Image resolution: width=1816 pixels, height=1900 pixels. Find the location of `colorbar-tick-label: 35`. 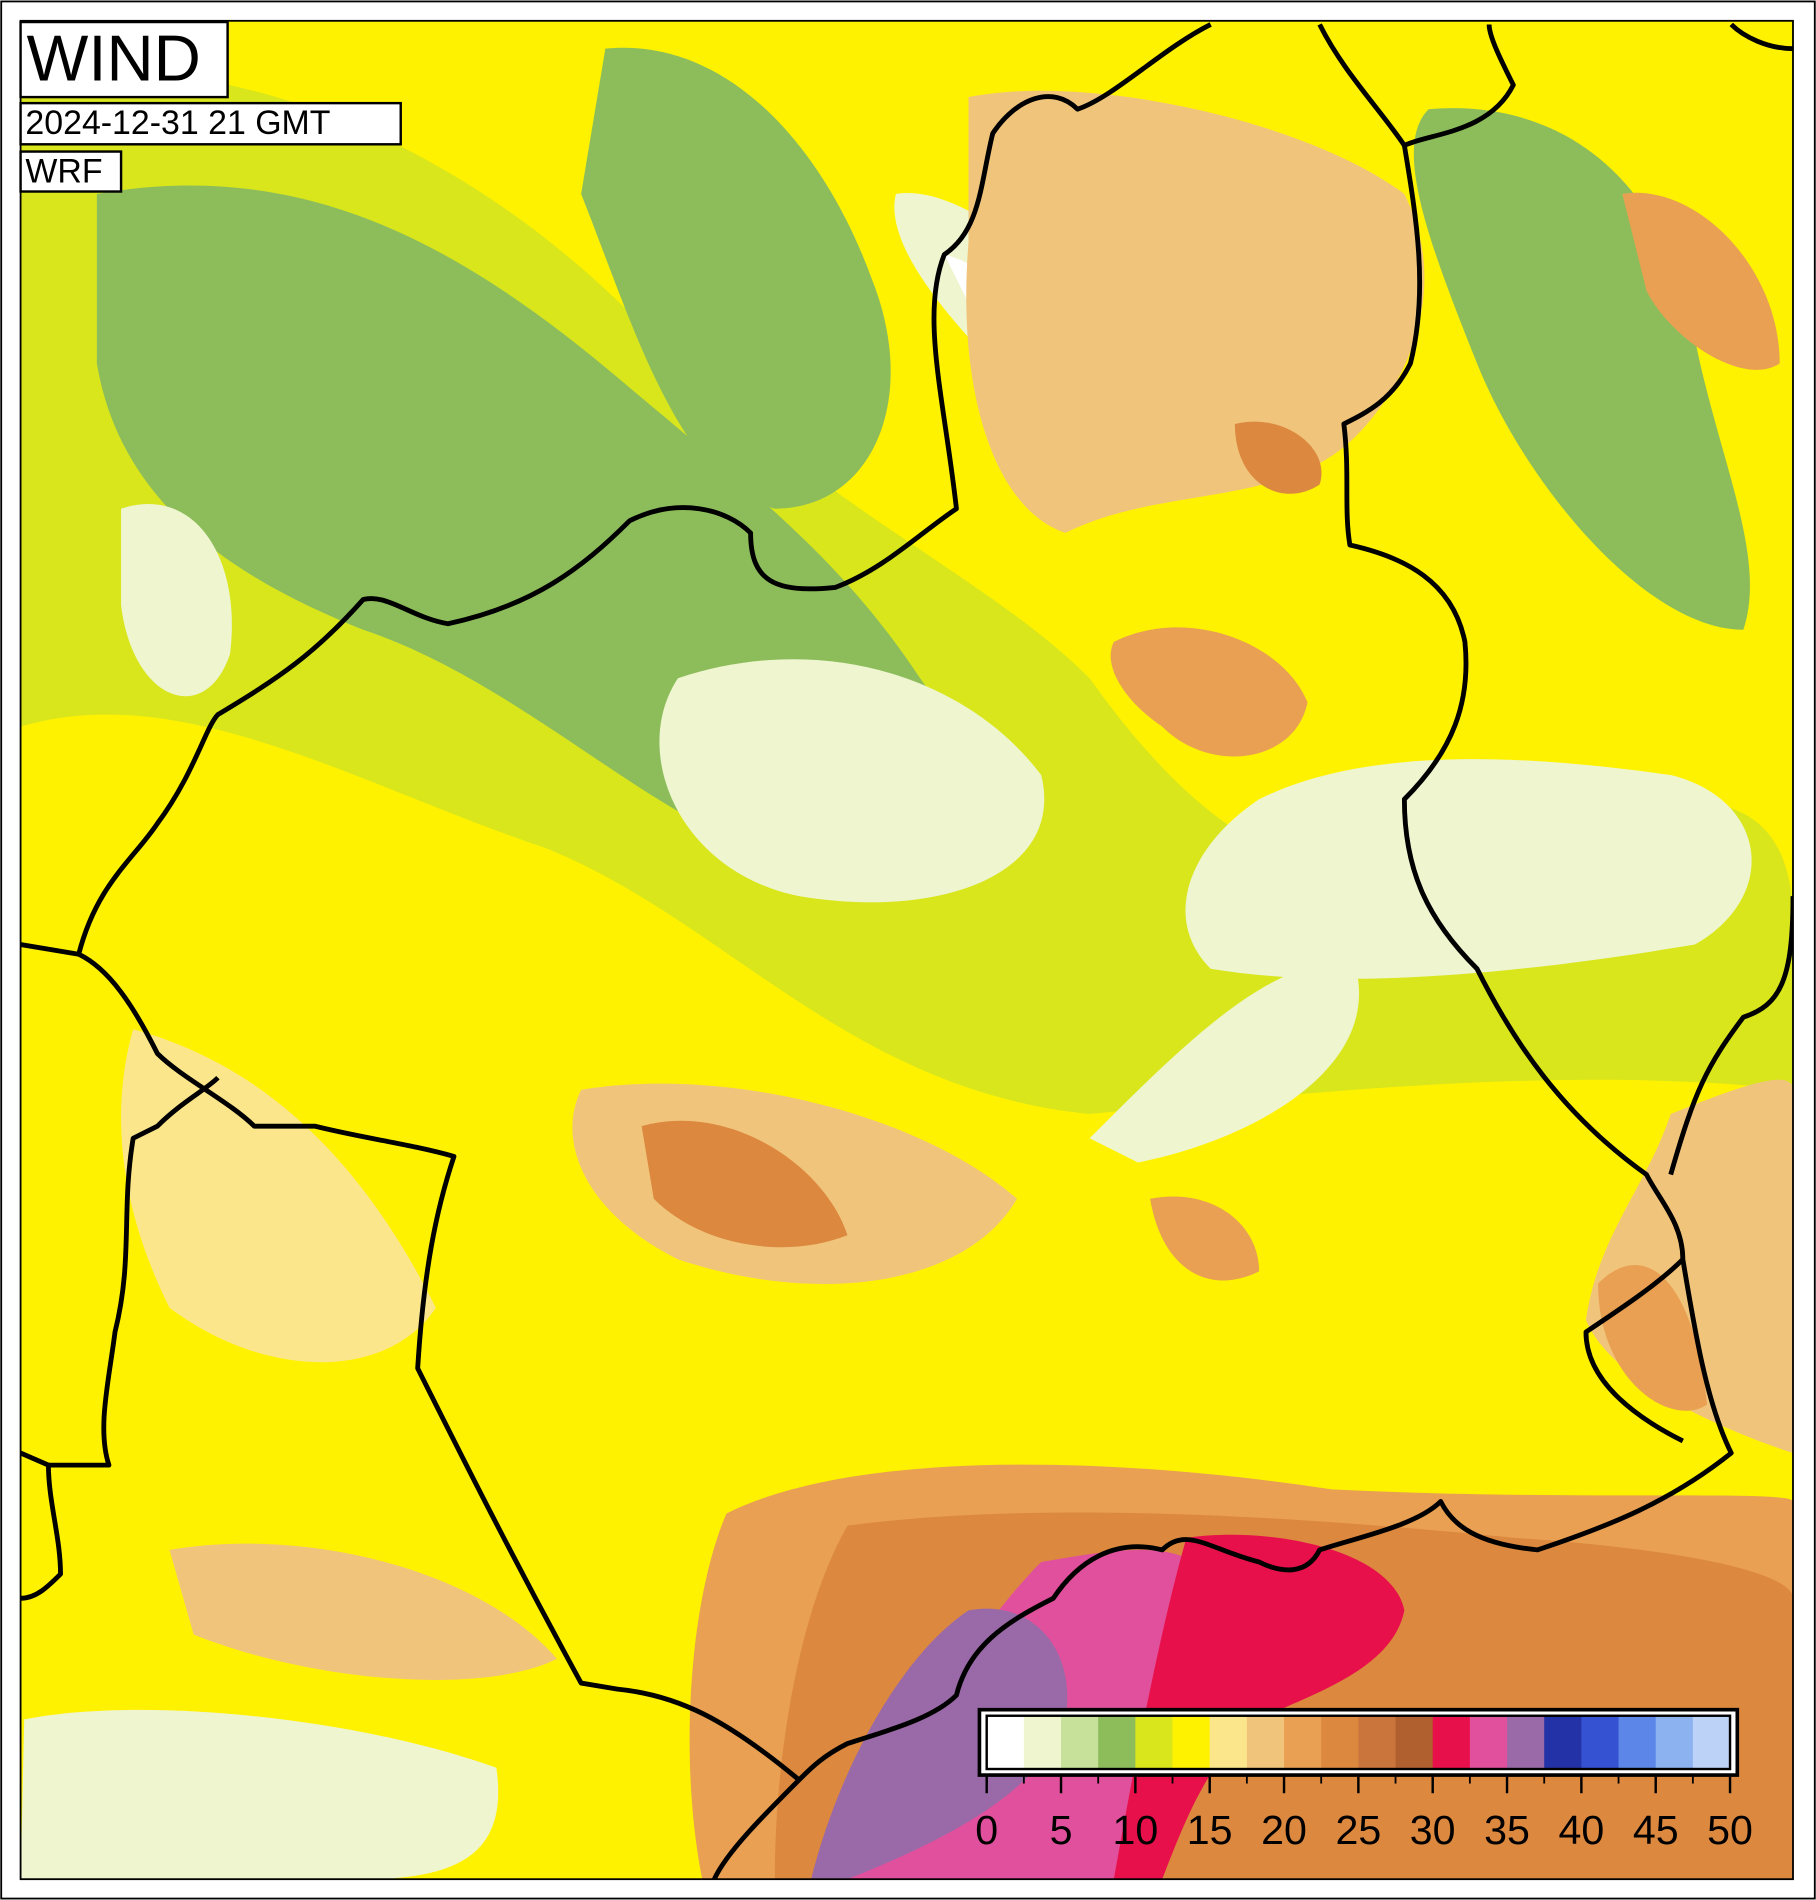

colorbar-tick-label: 35 is located at coordinates (1507, 1830).